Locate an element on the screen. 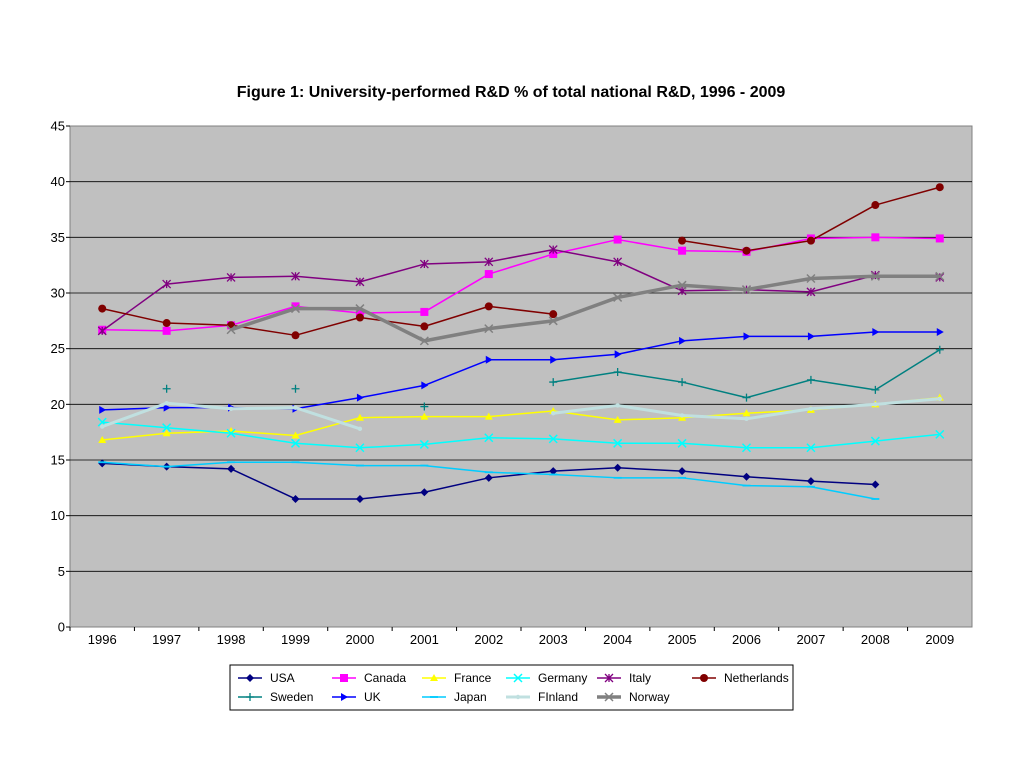 The height and width of the screenshot is (768, 1024). legend-label: Norway is located at coordinates (649, 697).